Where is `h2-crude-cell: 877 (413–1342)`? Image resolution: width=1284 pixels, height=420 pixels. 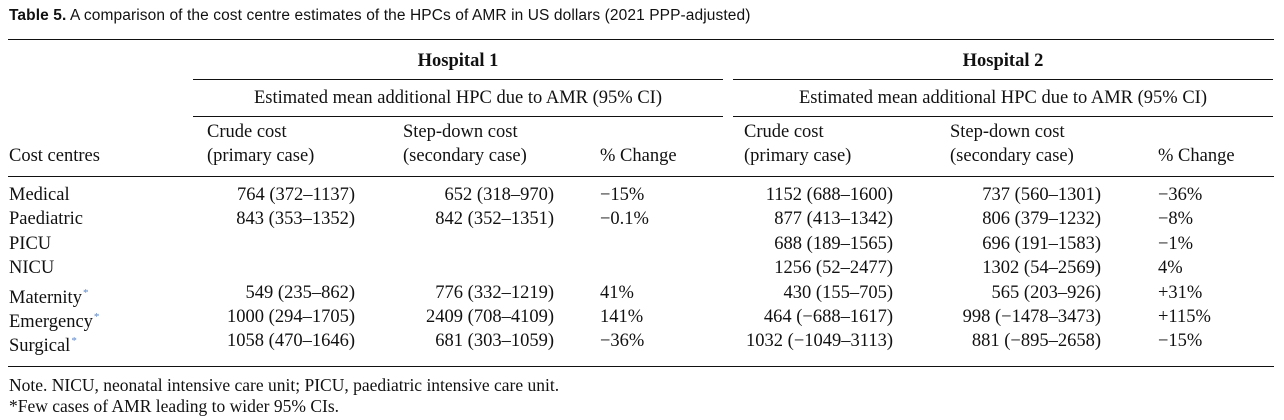 h2-crude-cell: 877 (413–1342) is located at coordinates (833, 219).